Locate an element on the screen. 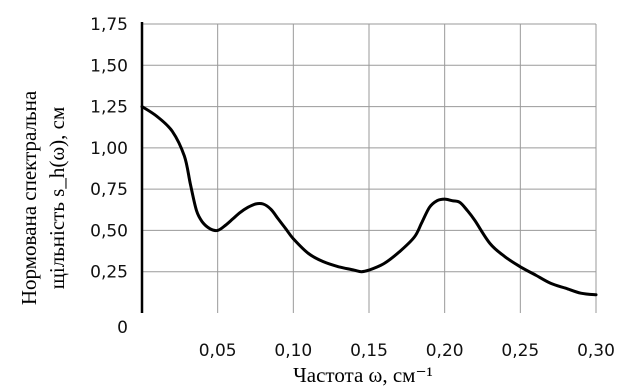 The width and height of the screenshot is (625, 392). x-tick-label: 0,25 is located at coordinates (520, 351).